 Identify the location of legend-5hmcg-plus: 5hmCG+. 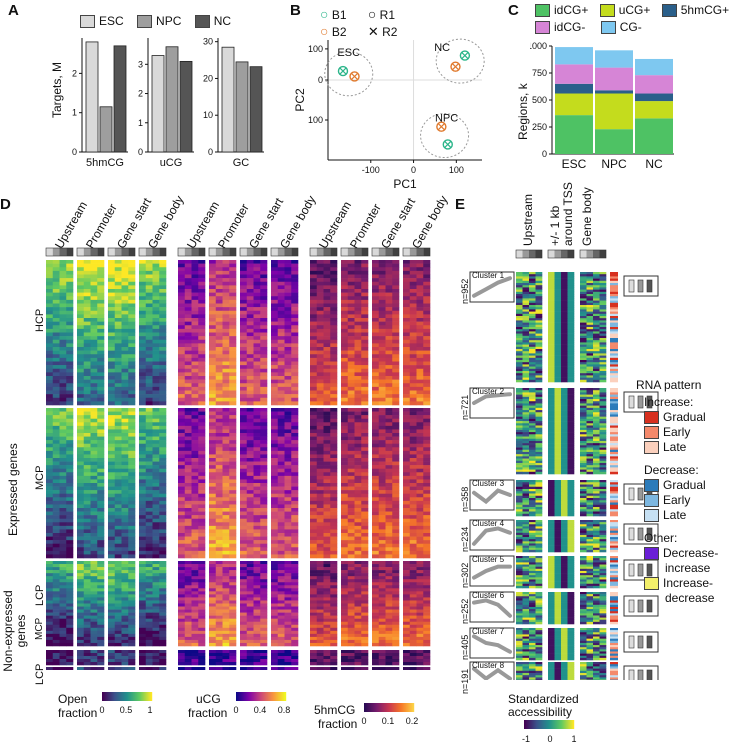
(695, 10).